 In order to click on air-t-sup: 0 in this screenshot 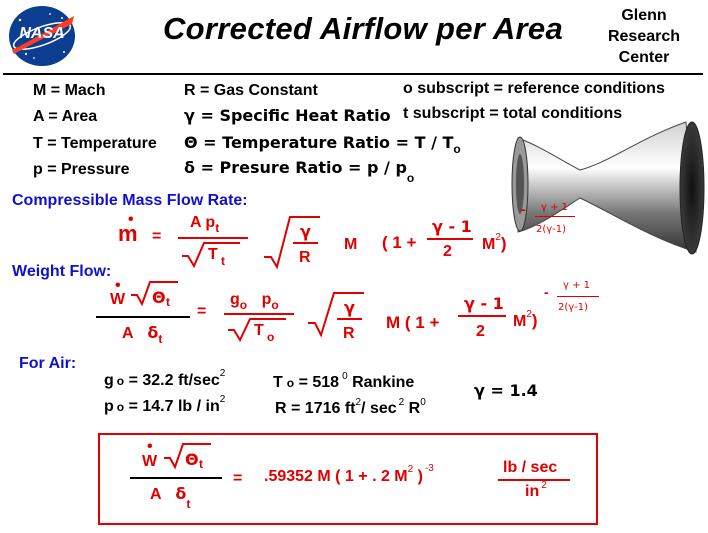, I will do `click(345, 376)`.